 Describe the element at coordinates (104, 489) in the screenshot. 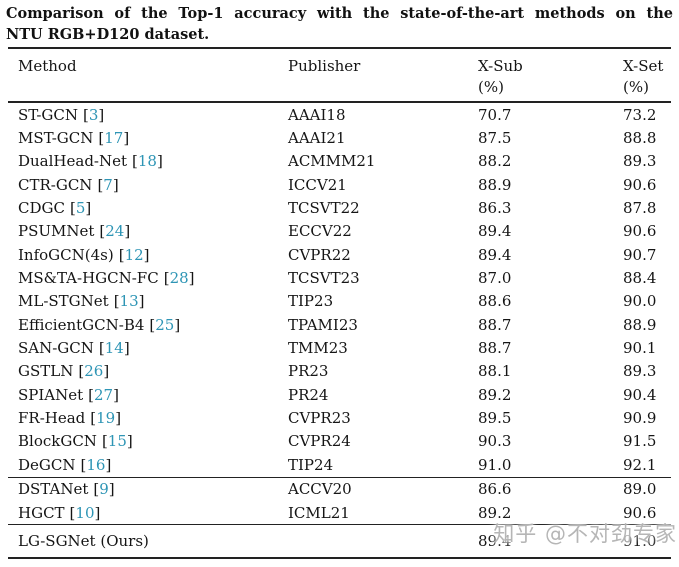

I see `citation-link: 9` at that location.